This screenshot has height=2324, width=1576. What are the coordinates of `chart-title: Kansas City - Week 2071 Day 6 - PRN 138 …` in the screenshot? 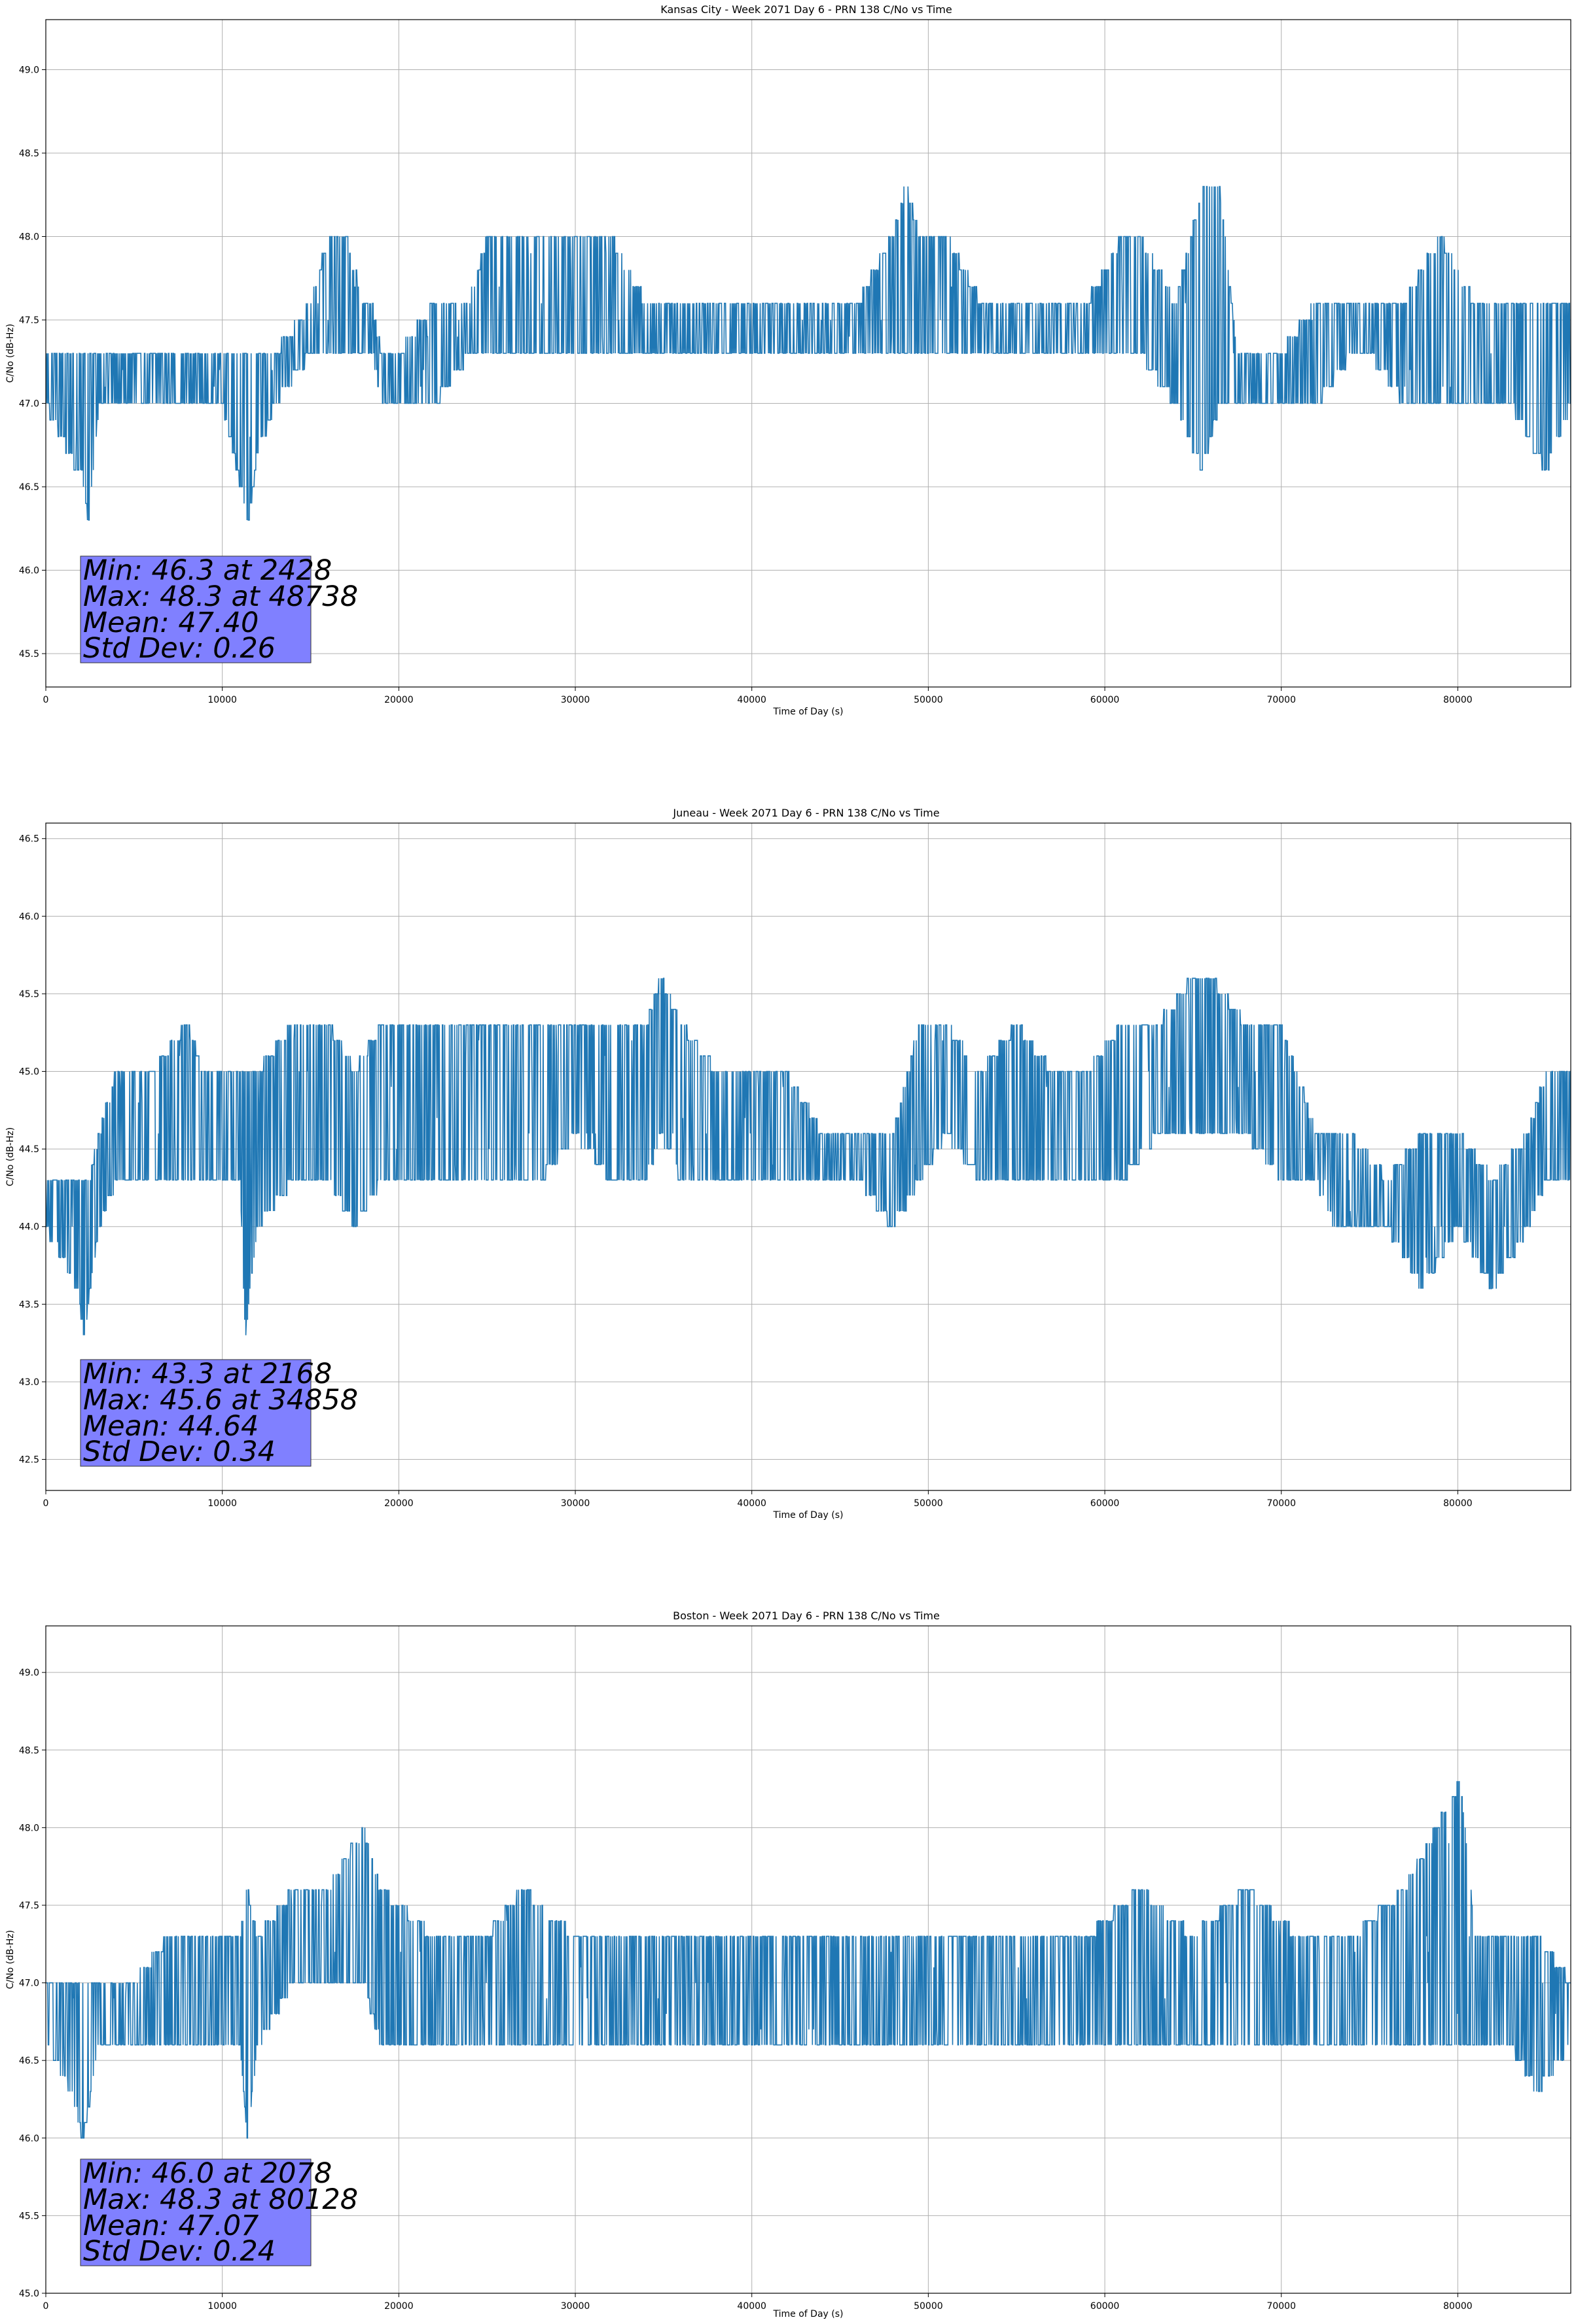 It's located at (806, 9).